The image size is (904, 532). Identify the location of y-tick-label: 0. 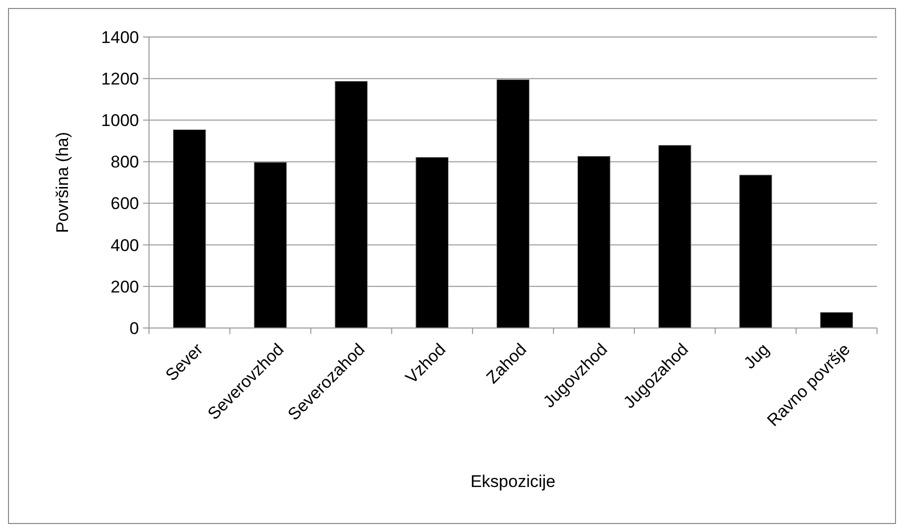
(134, 328).